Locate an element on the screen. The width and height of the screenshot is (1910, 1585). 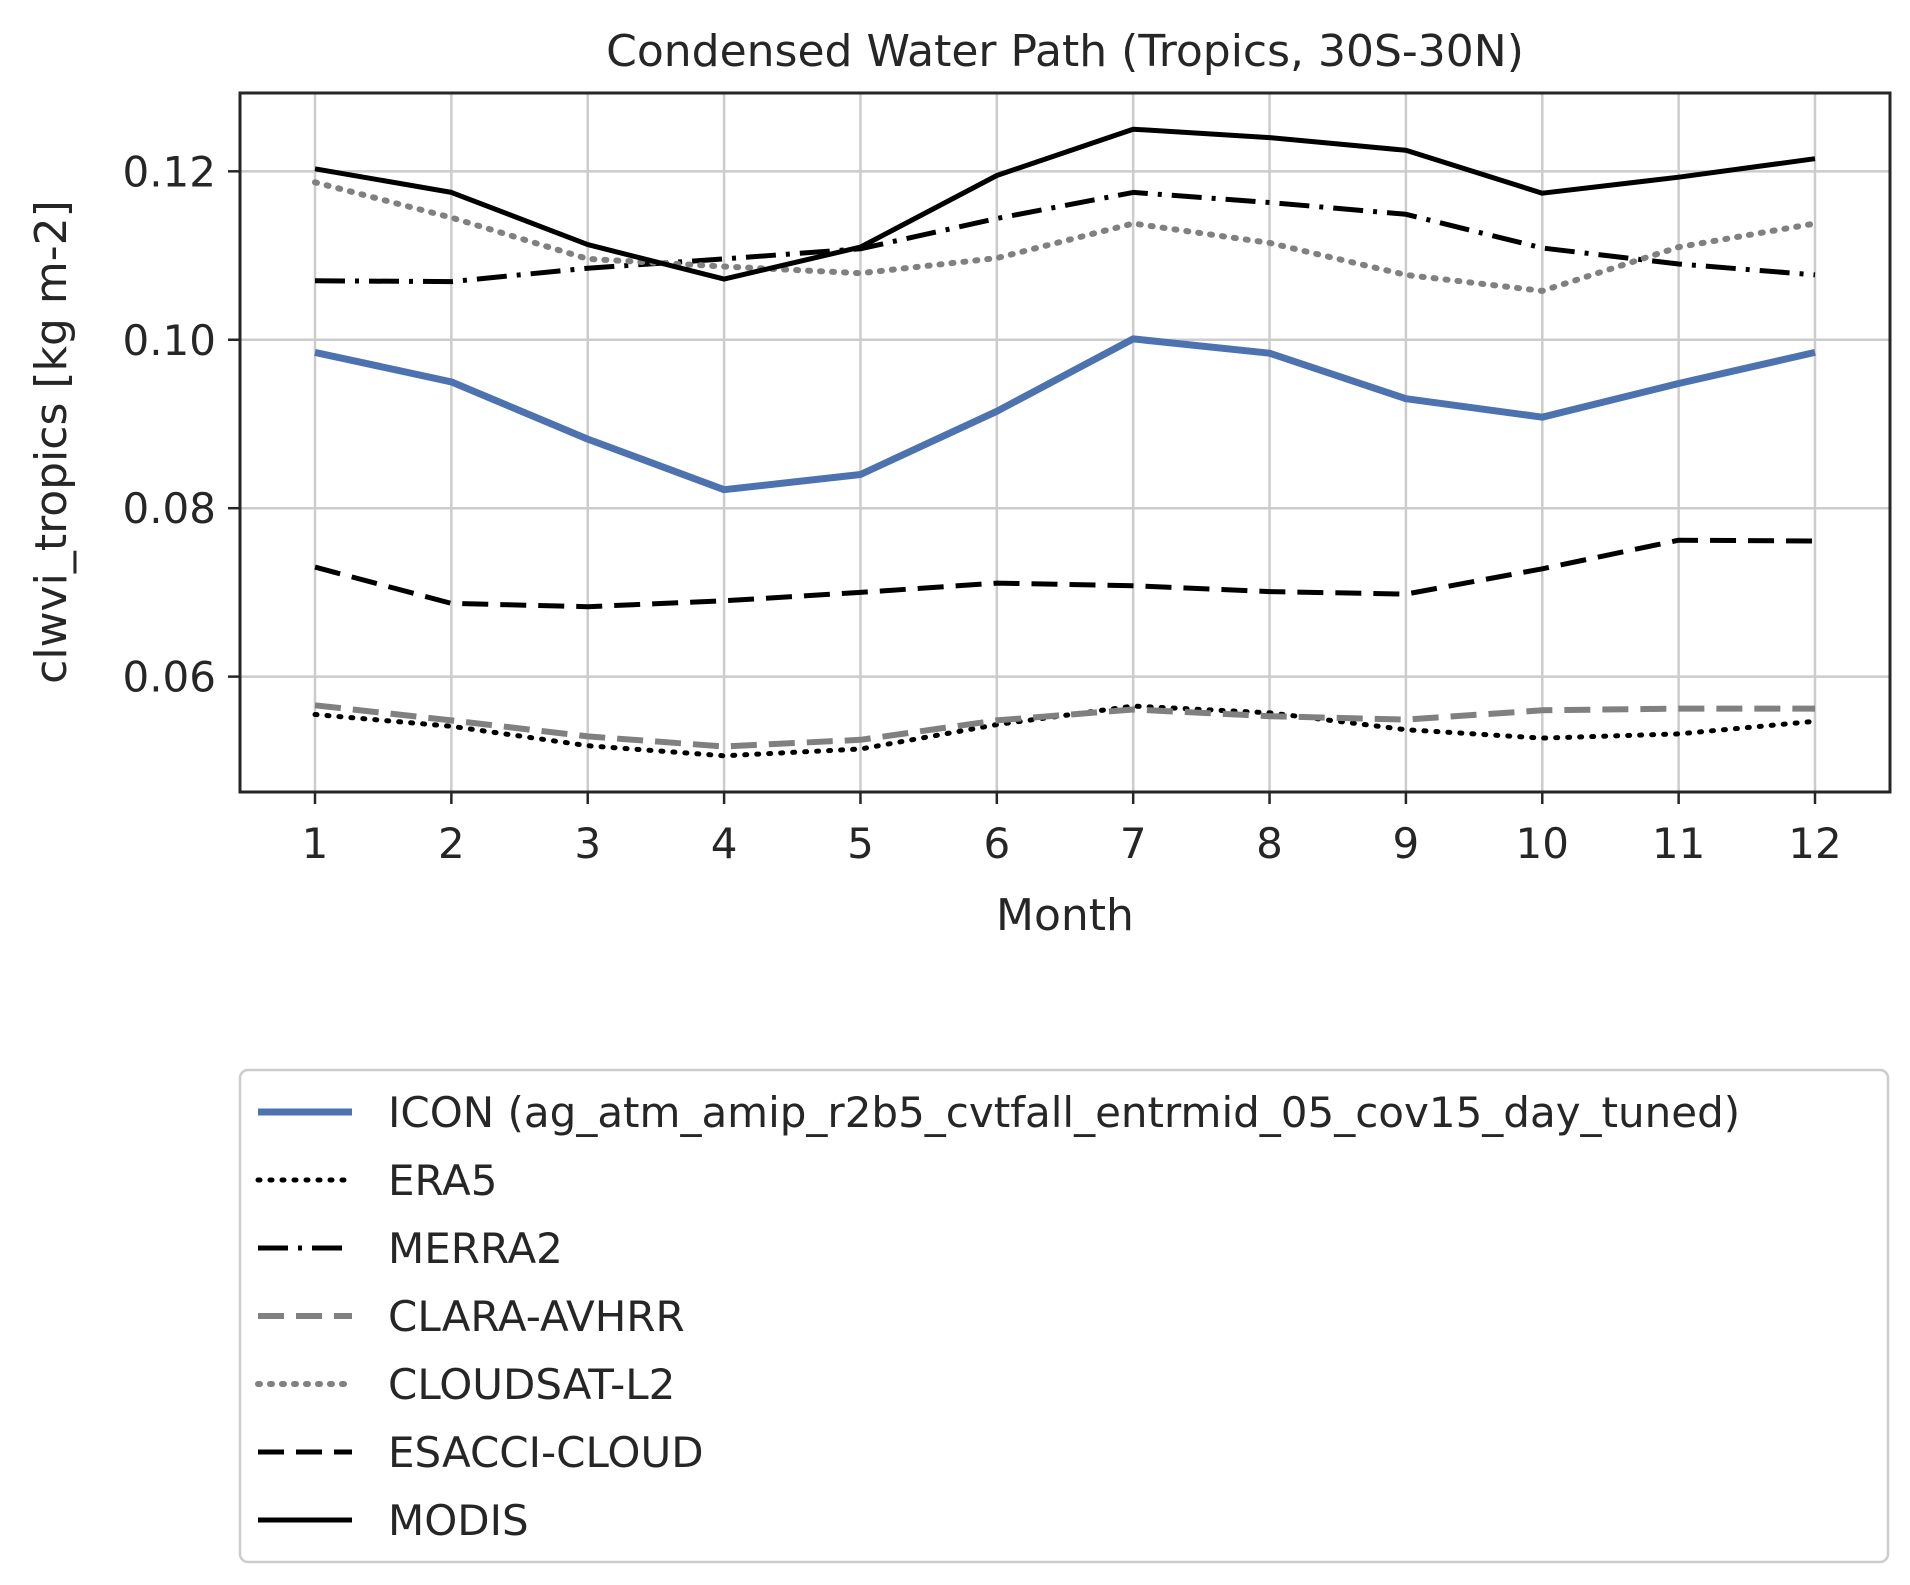
x-tick-label: 7 is located at coordinates (1133, 843).